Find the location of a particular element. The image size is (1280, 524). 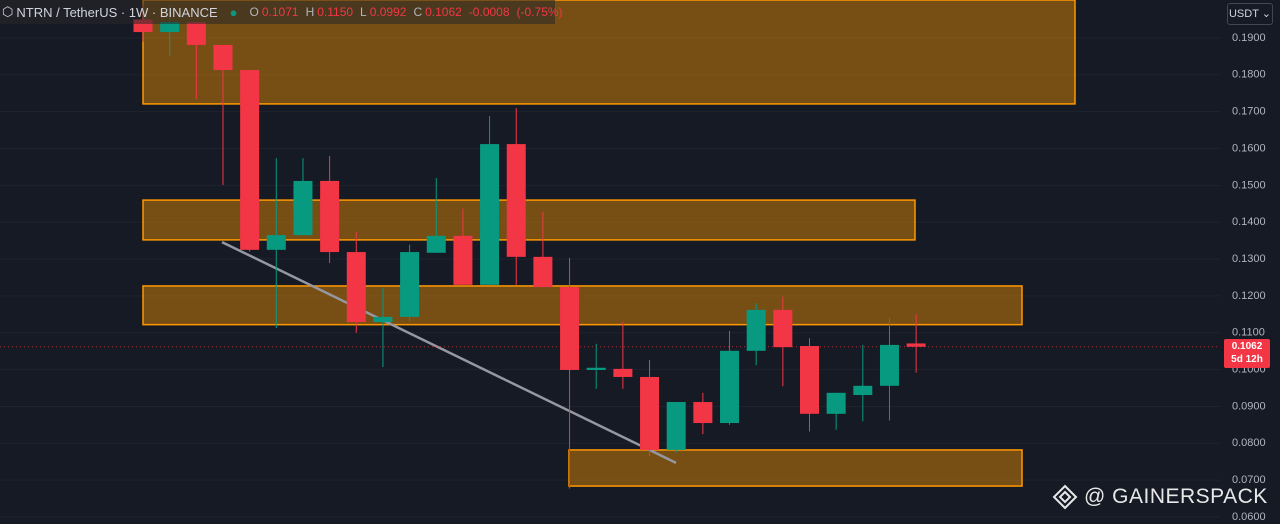

countdown: 5d 12h is located at coordinates (1247, 359).